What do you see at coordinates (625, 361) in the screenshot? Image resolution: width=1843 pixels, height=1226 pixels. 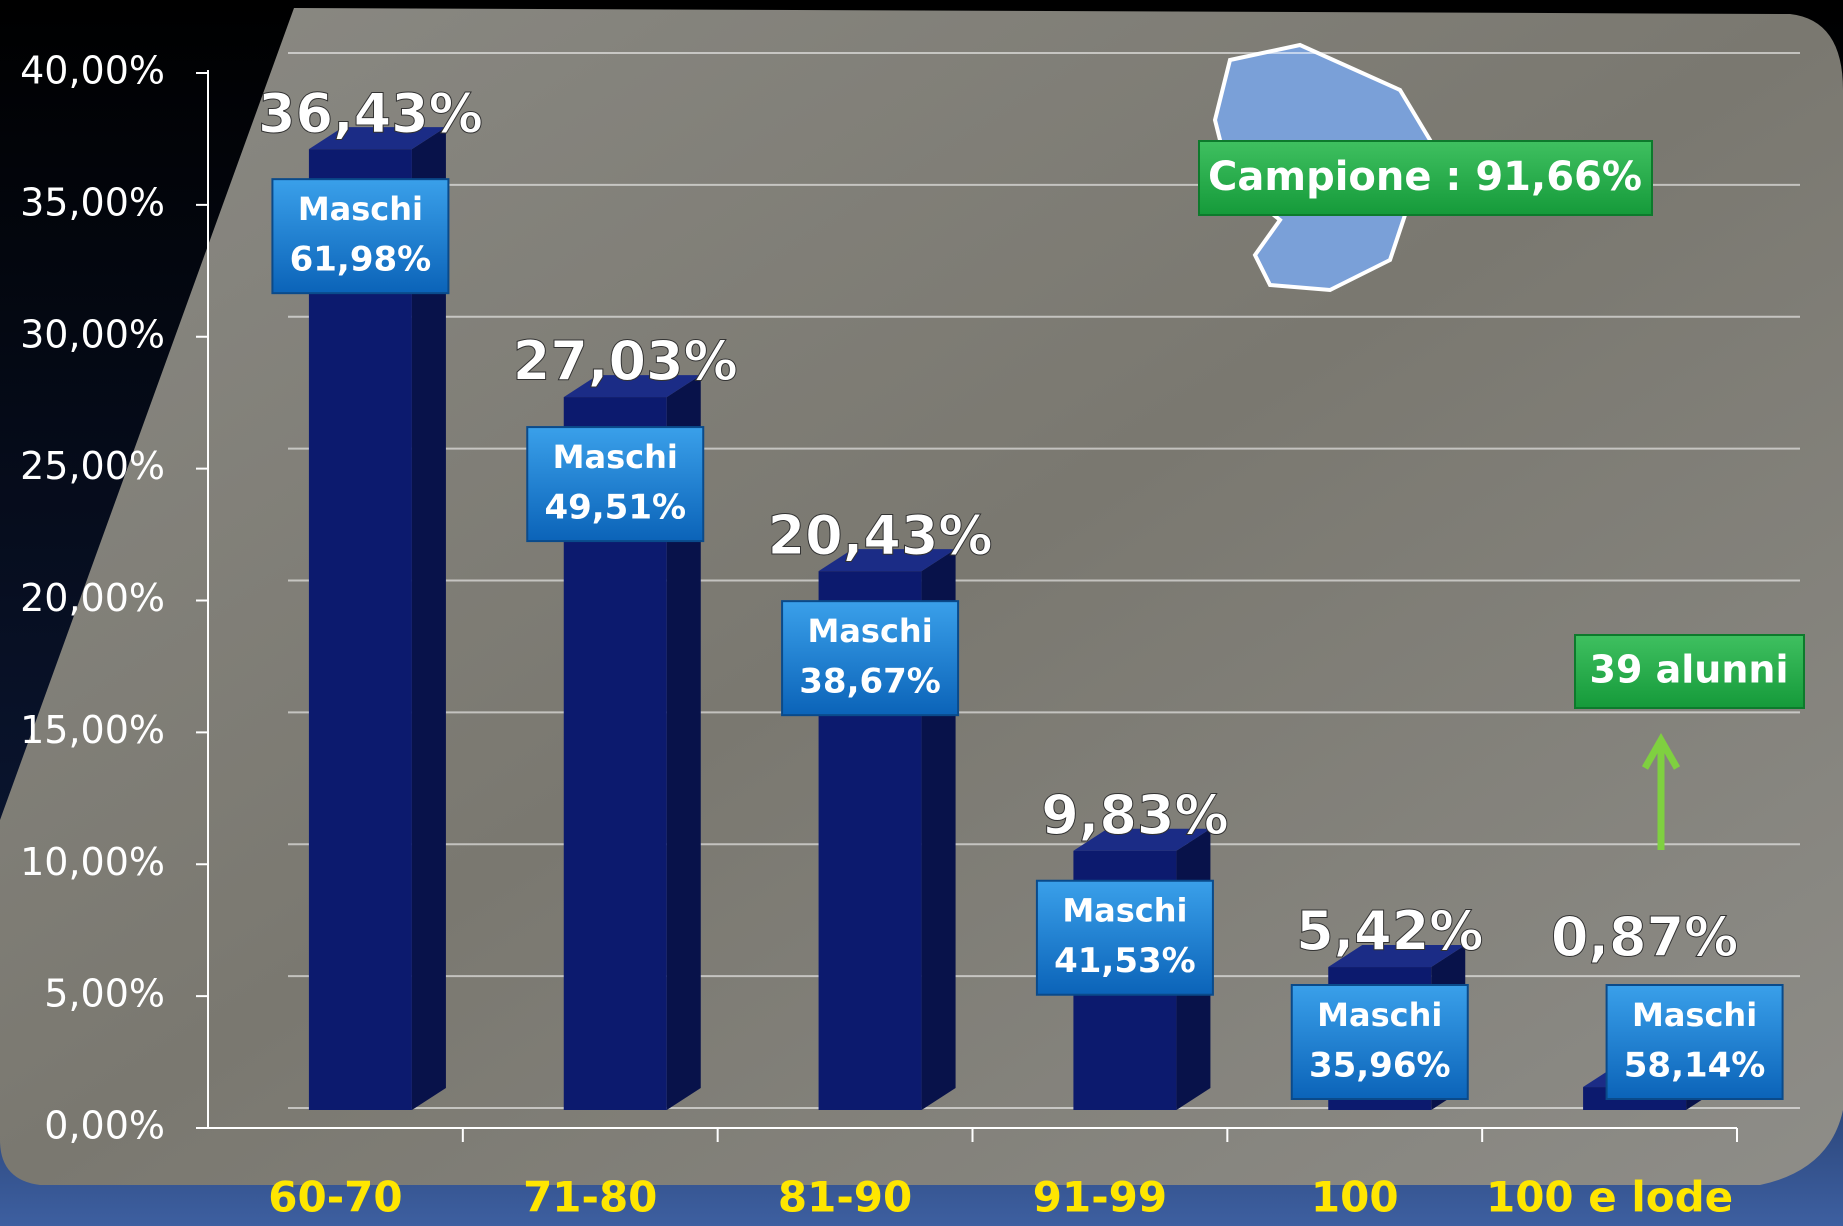 I see `value-label: 27,03%` at bounding box center [625, 361].